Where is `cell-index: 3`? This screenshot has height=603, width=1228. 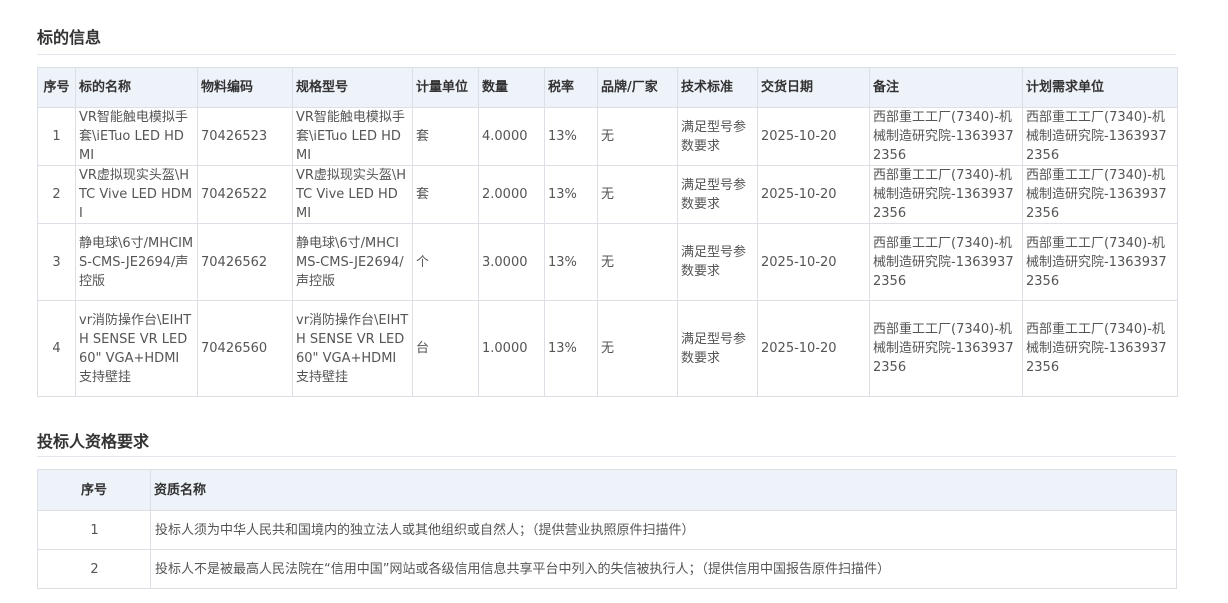 cell-index: 3 is located at coordinates (56, 262).